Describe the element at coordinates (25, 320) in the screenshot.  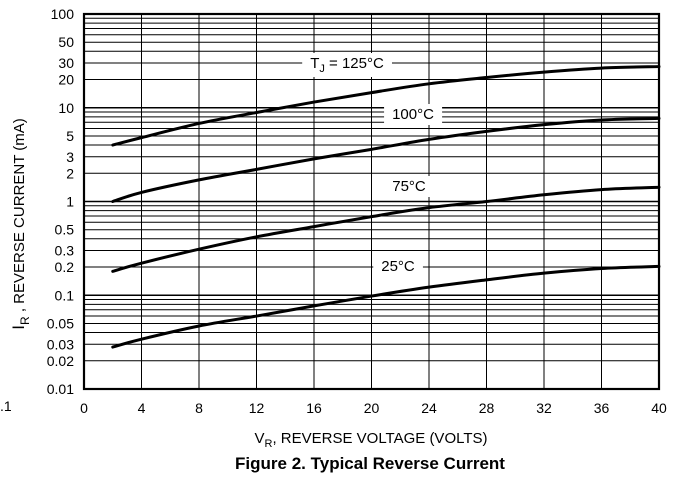
I see `y-axis-title-sub: R` at that location.